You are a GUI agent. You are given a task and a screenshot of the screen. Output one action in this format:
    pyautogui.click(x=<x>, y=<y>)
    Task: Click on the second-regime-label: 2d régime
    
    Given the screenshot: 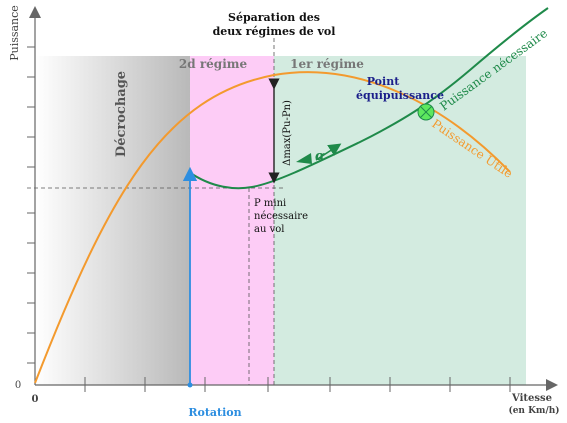 What is the action you would take?
    pyautogui.click(x=213, y=64)
    